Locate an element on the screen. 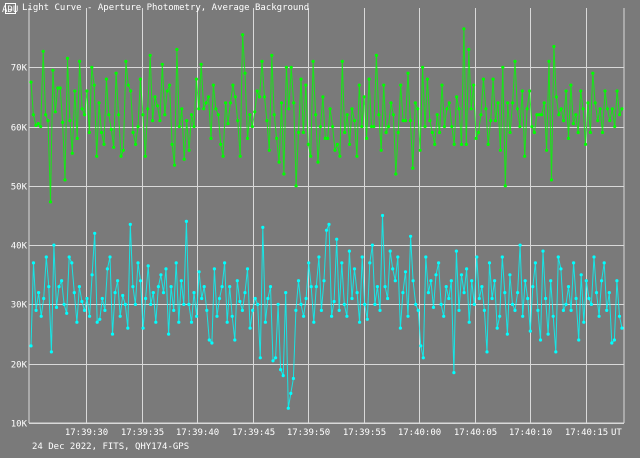 The width and height of the screenshot is (640, 458). x-tick-label: 17:39:45 is located at coordinates (253, 433).